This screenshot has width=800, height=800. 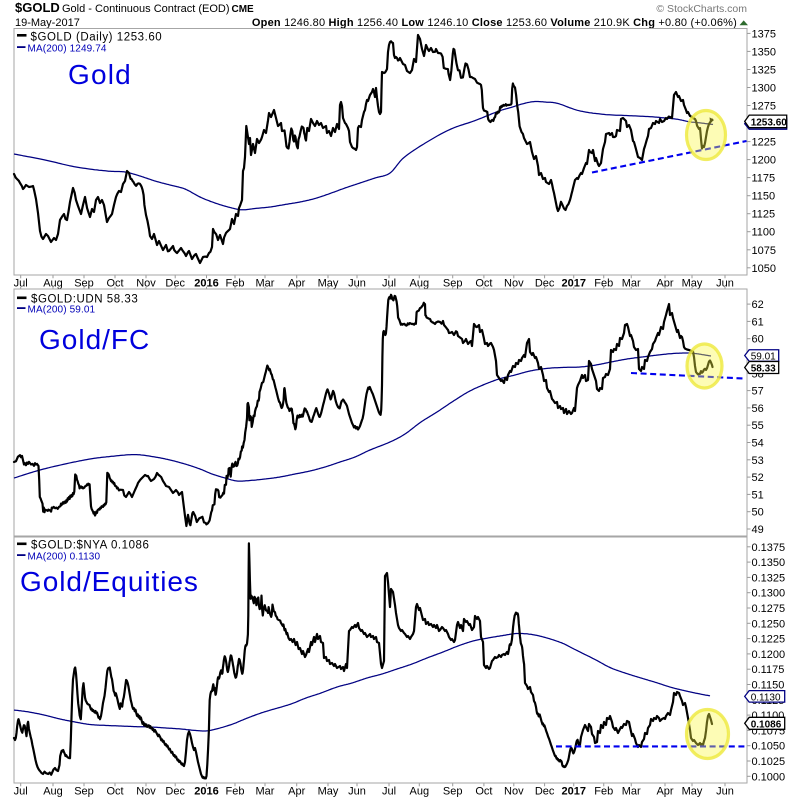 I want to click on svg-text: MA(200) 1249.74, so click(x=67, y=49).